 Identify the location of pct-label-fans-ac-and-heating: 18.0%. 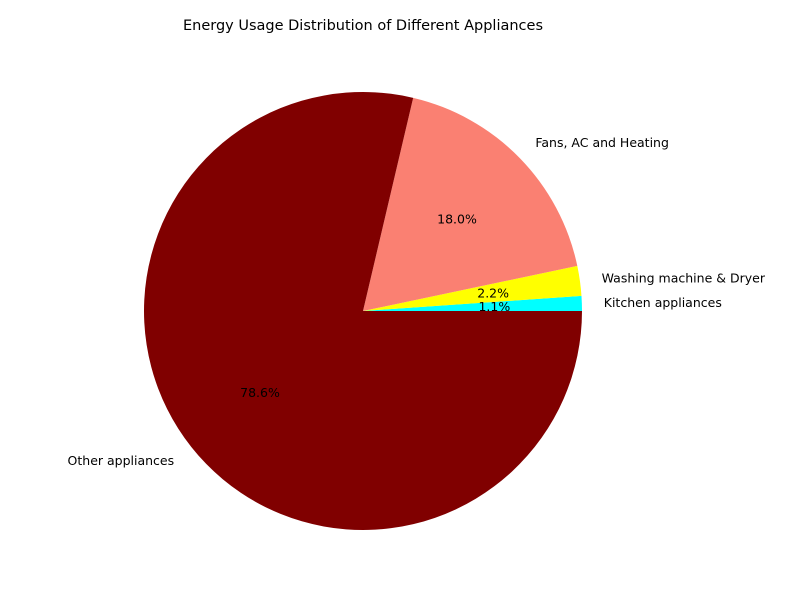
(457, 219).